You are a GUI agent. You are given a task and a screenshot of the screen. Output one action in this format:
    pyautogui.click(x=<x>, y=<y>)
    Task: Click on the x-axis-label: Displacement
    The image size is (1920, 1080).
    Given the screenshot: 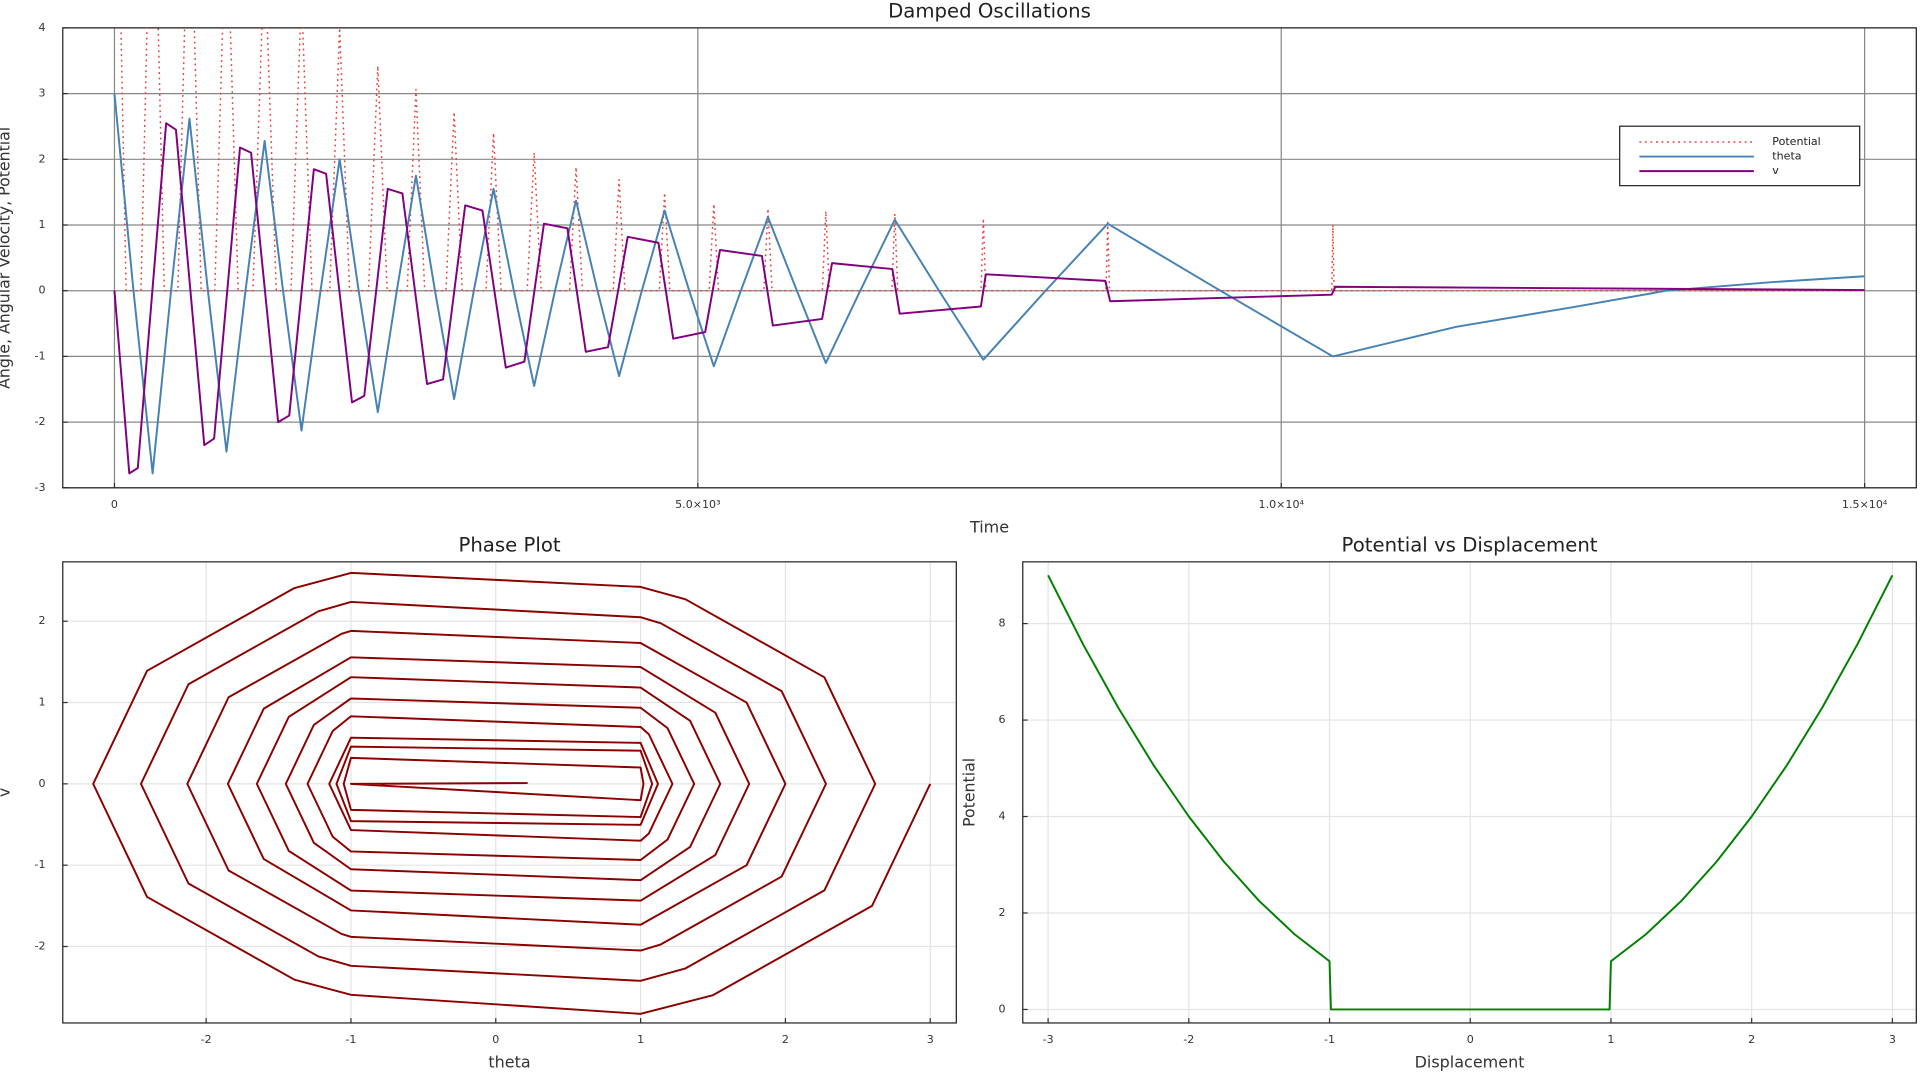 What is the action you would take?
    pyautogui.click(x=1470, y=1062)
    